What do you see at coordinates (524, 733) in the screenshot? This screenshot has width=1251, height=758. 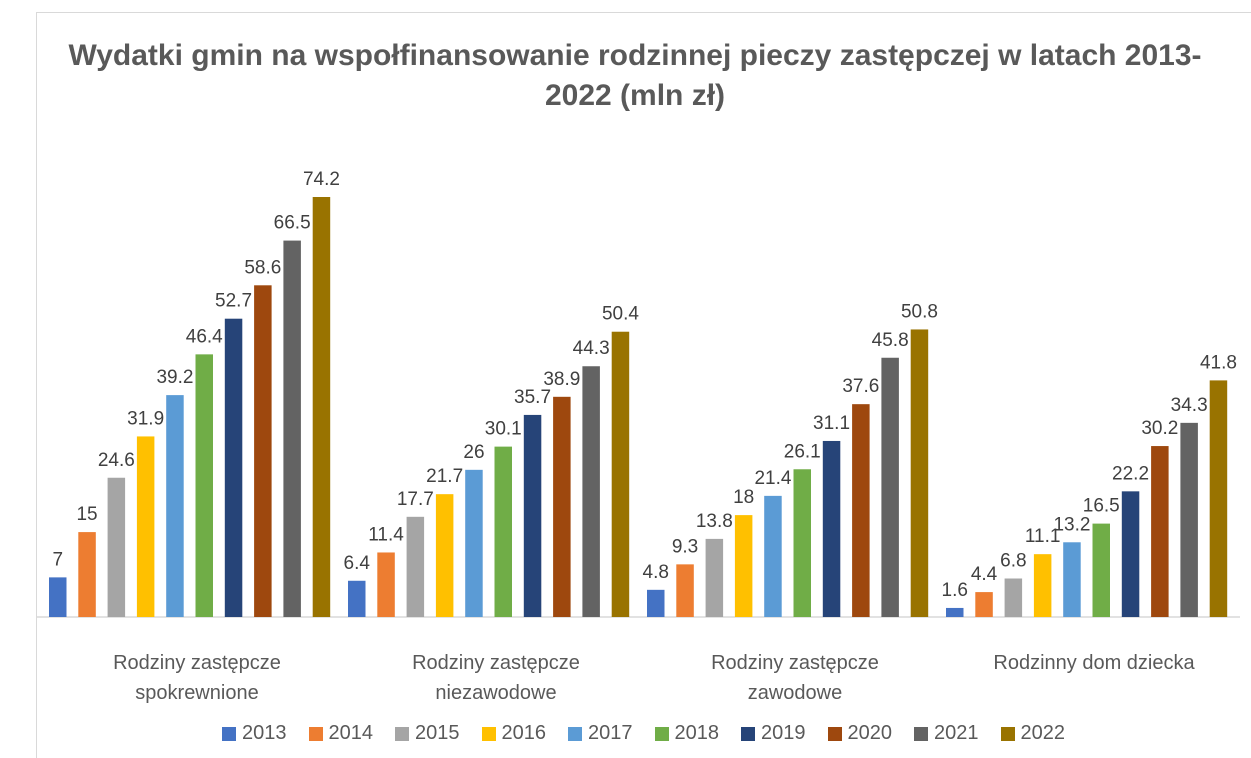 I see `legend-label: 2016` at bounding box center [524, 733].